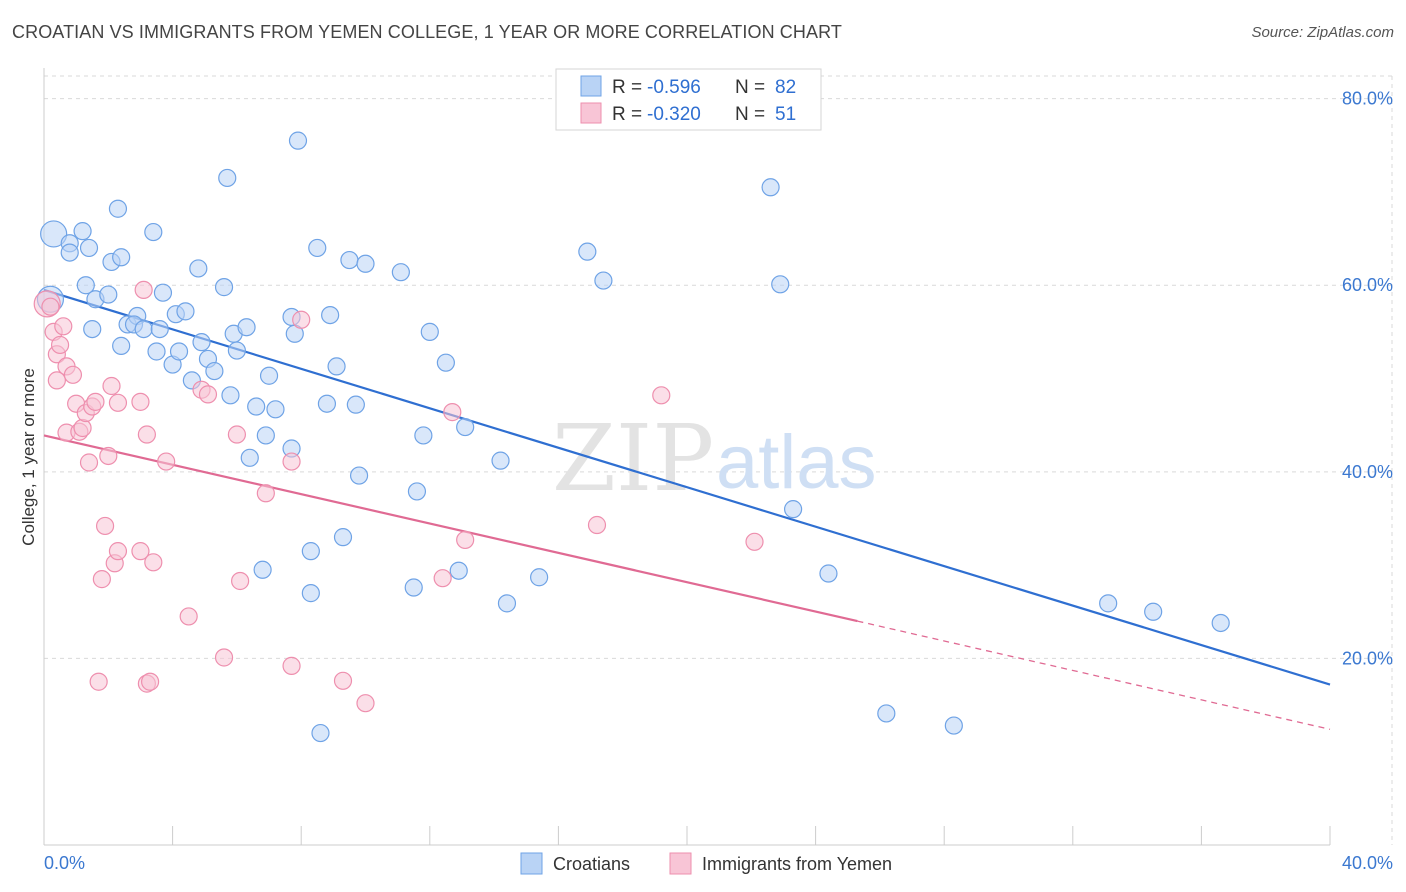  What do you see at coordinates (688, 99) in the screenshot?
I see `correlation-legend: R = -0.596 N = 82 R = -0.320 N = 51` at bounding box center [688, 99].